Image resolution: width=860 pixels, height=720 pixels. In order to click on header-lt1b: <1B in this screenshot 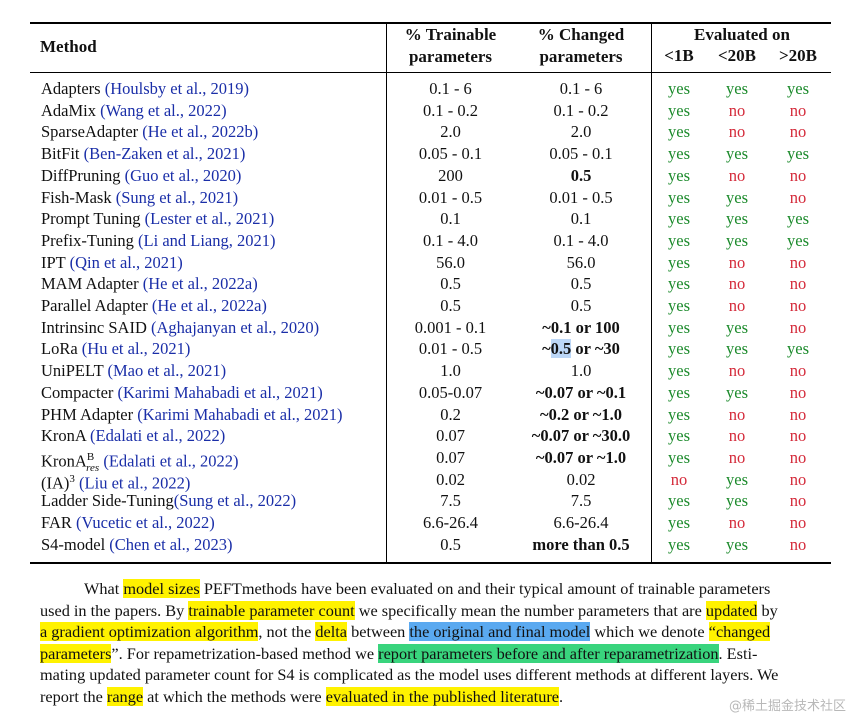, I will do `click(679, 55)`.